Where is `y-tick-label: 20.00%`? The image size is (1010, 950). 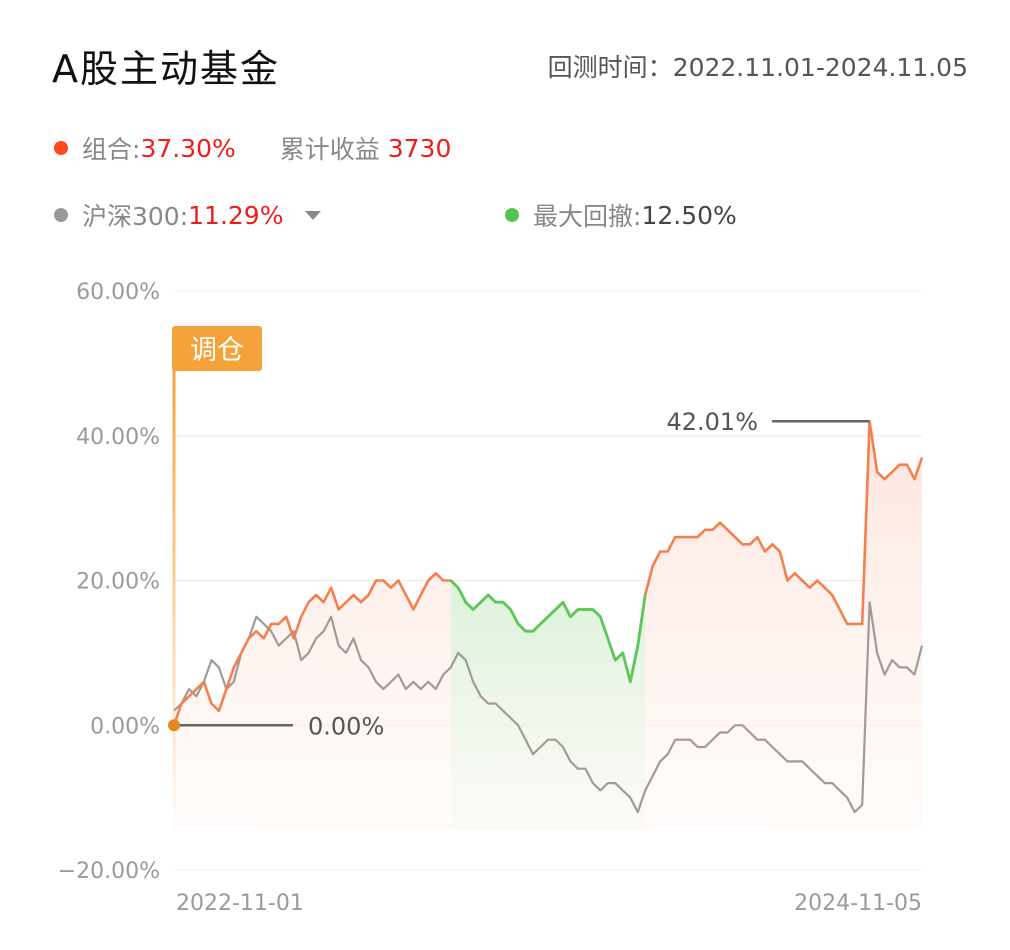 y-tick-label: 20.00% is located at coordinates (118, 582).